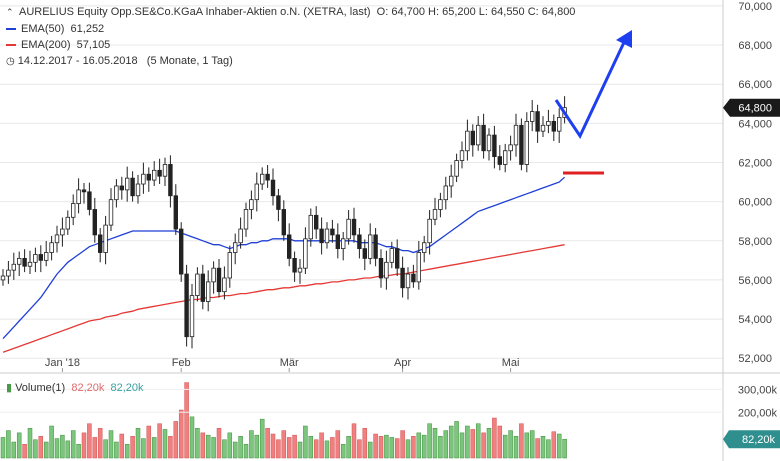 The image size is (780, 461). I want to click on annotations, so click(593, 102).